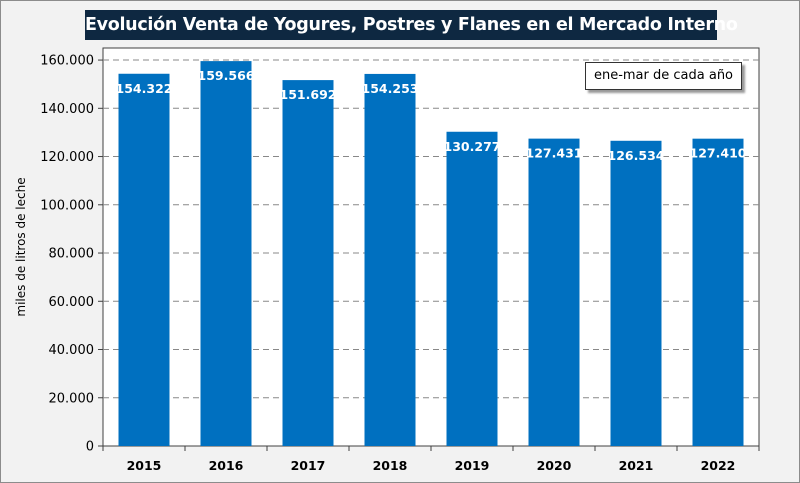  Describe the element at coordinates (144, 465) in the screenshot. I see `x-tick-label: 2015` at that location.